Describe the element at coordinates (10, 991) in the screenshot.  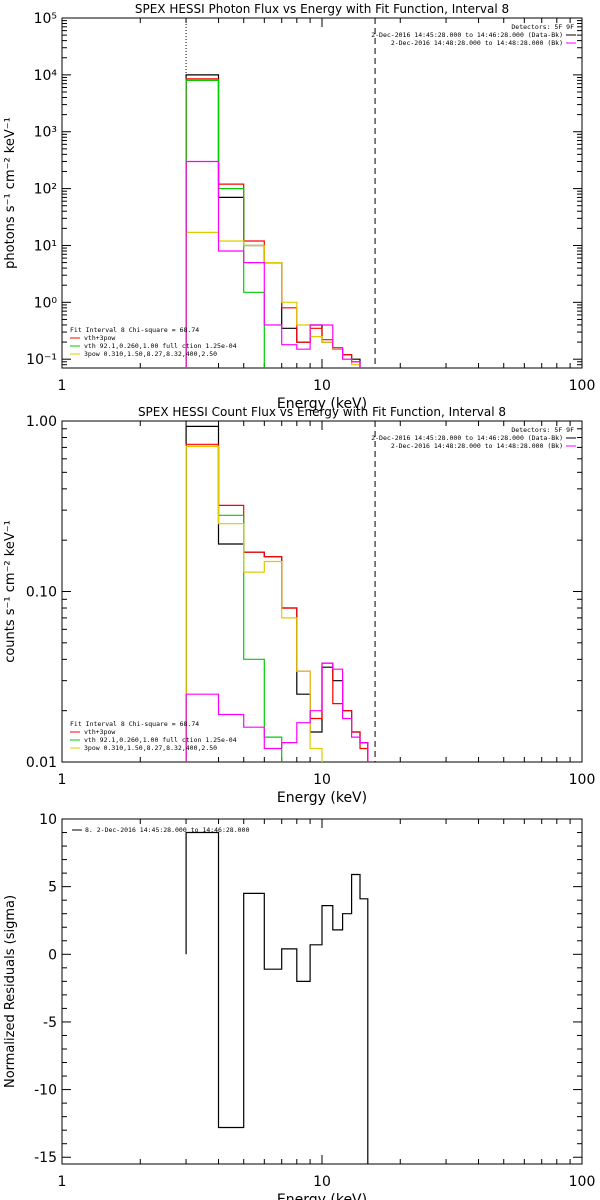
I see `y-axis-label: Normalized Residuals (sigma)` at that location.